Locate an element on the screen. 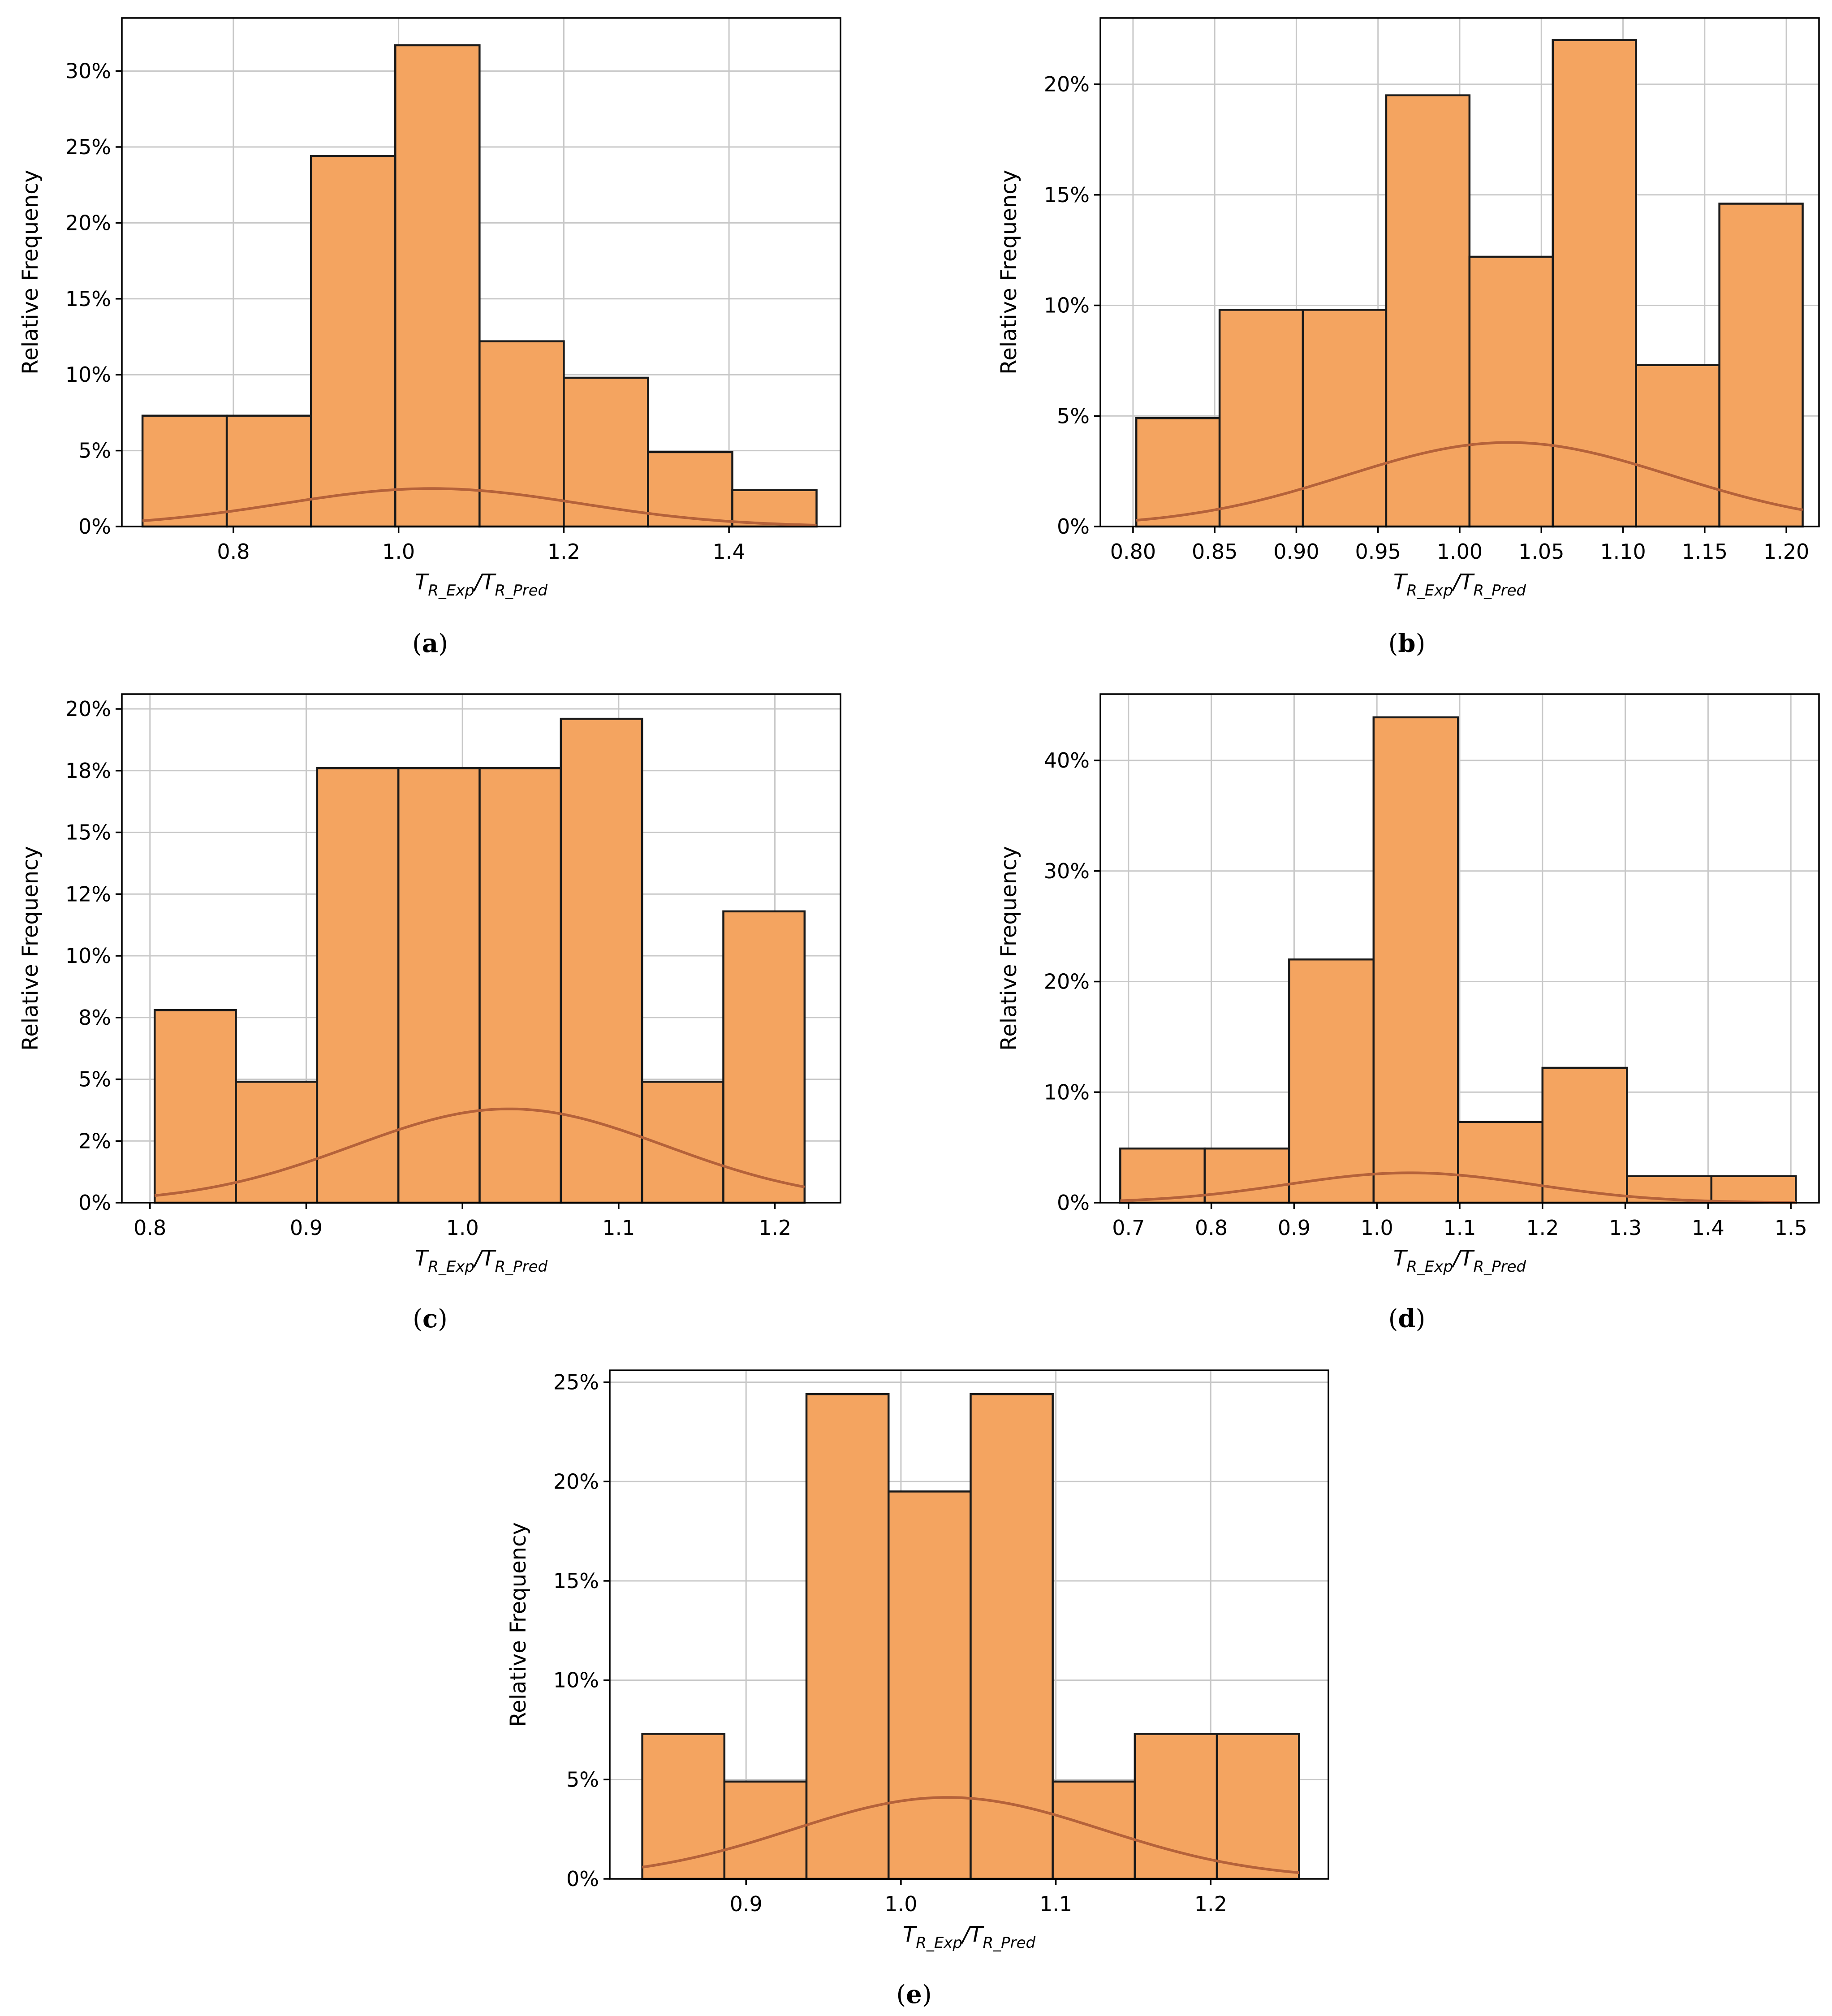  panel-caption: (c) is located at coordinates (430, 1319).